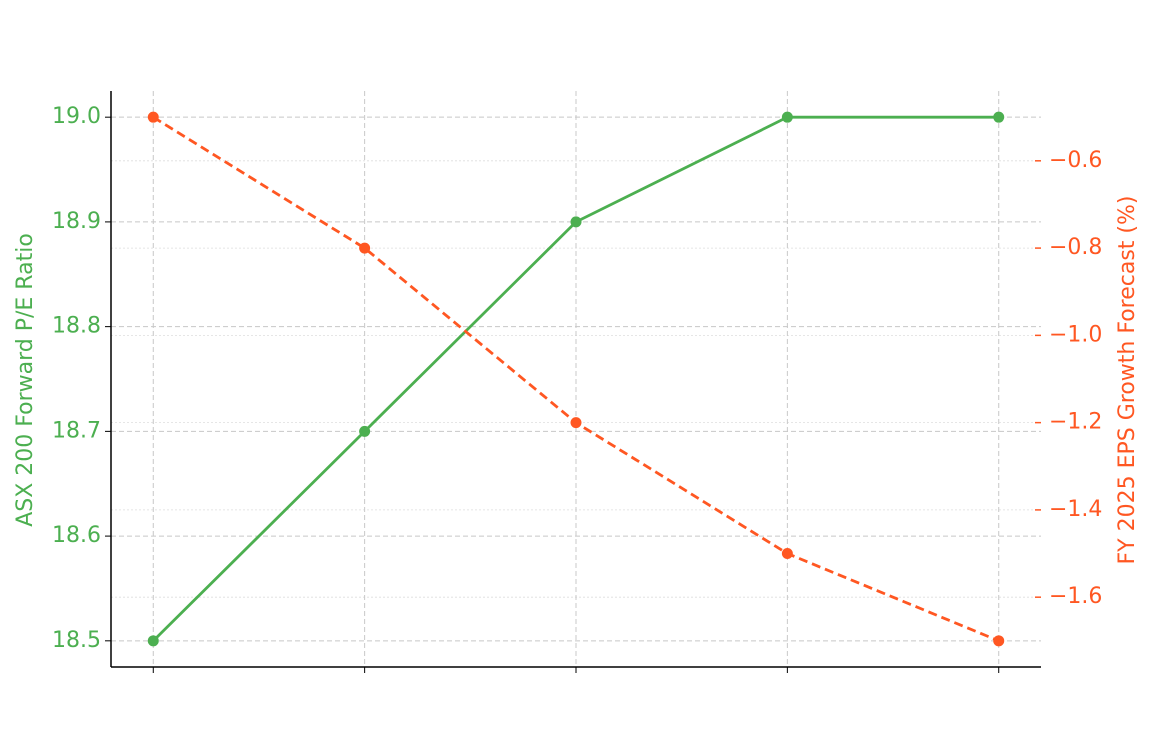 This screenshot has height=747, width=1156. Describe the element at coordinates (1075, 247) in the screenshot. I see `y2-tick-label: −0.8` at that location.